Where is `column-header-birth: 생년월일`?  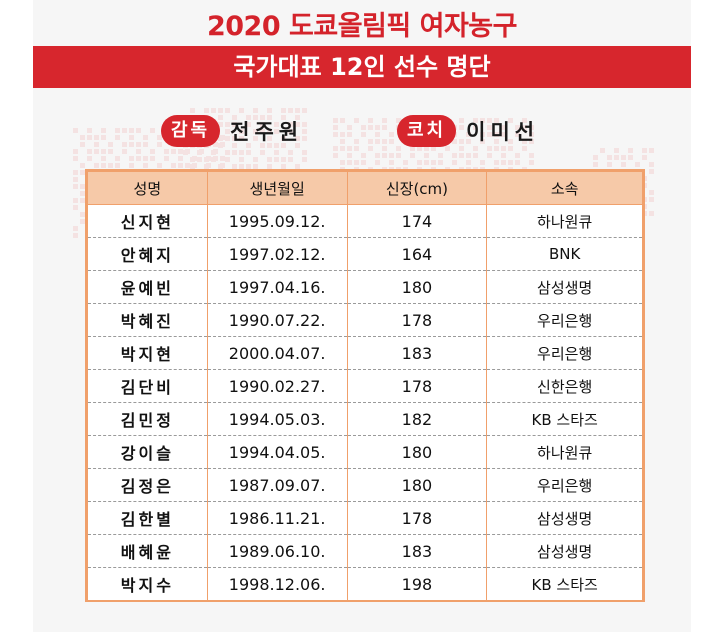
column-header-birth: 생년월일 is located at coordinates (277, 188).